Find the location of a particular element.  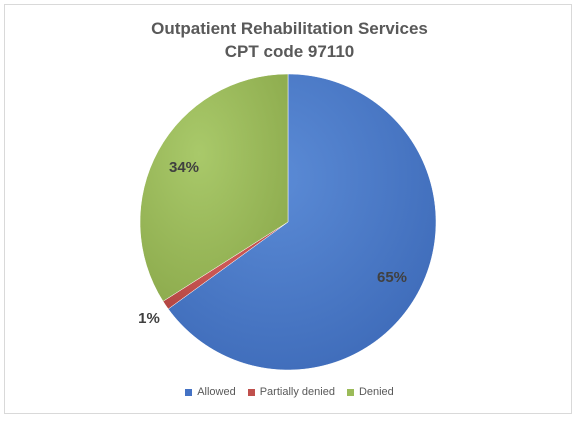

legend-item-denied: Denied is located at coordinates (370, 392).